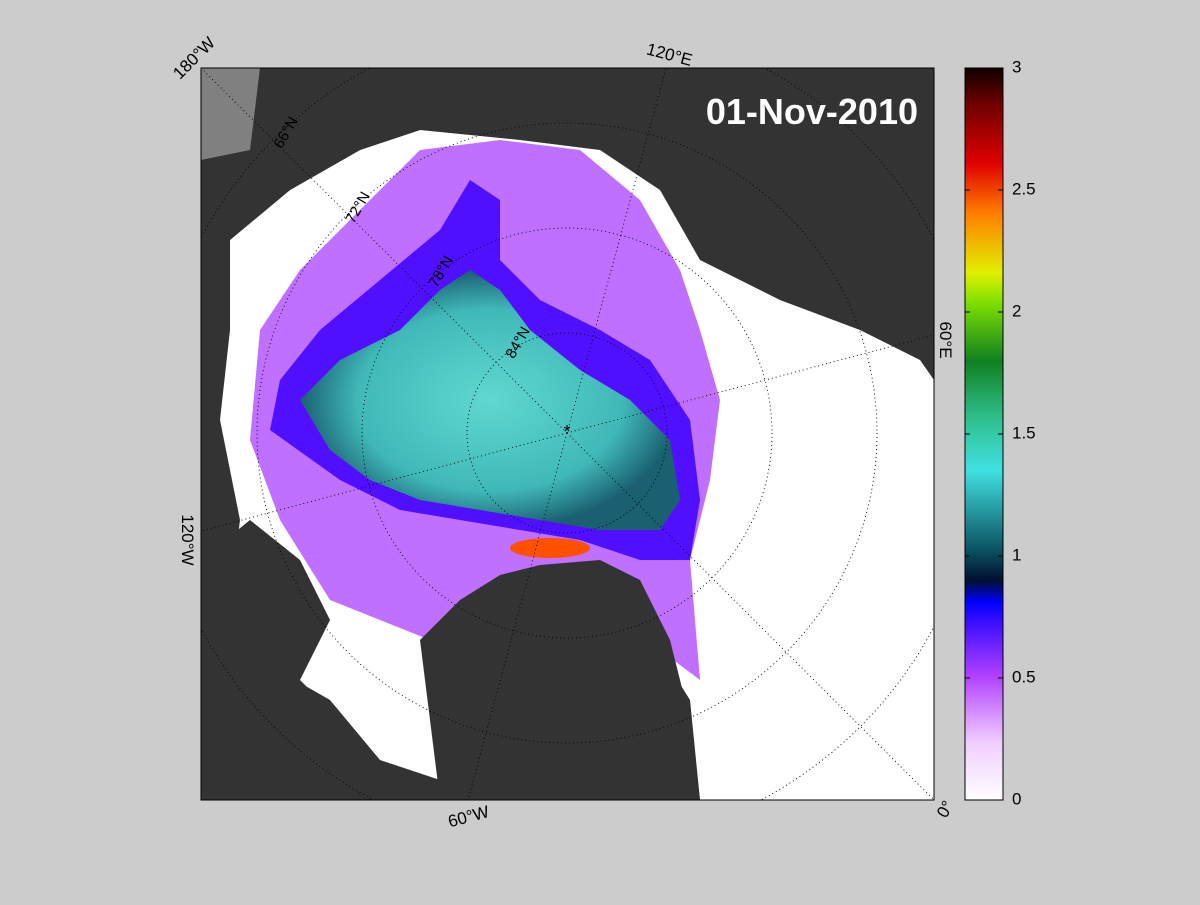 This screenshot has height=905, width=1200. I want to click on longitude-label: 60°E, so click(945, 339).